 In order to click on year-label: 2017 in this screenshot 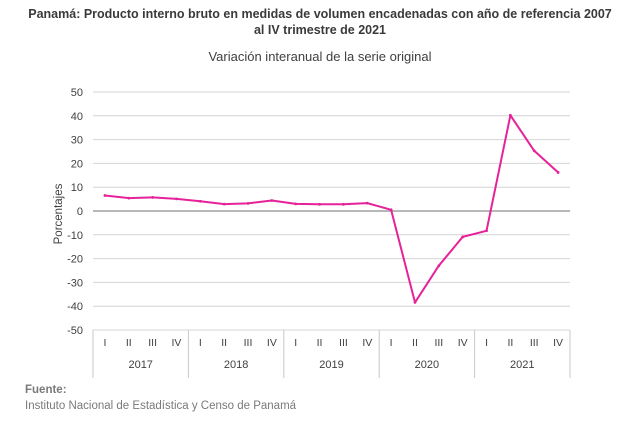, I will do `click(140, 365)`.